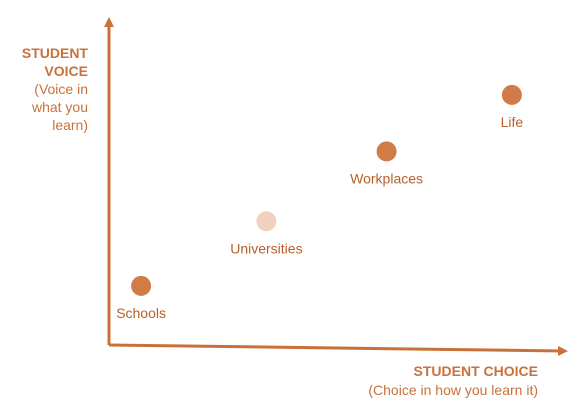 The height and width of the screenshot is (418, 580). Describe the element at coordinates (386, 178) in the screenshot. I see `point-label-workplaces: Workplaces` at that location.